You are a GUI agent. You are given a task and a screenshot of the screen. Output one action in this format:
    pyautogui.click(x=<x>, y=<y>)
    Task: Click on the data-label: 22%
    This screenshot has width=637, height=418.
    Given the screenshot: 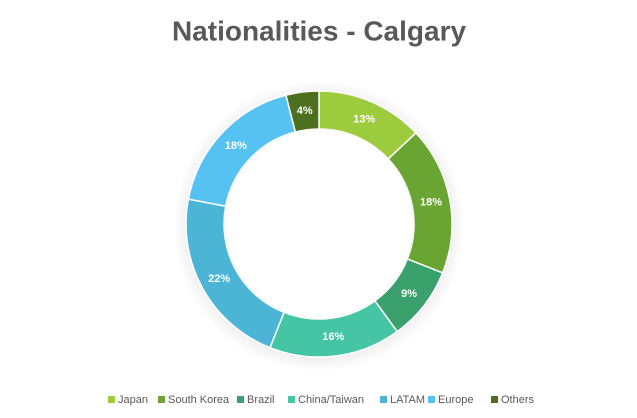 What is the action you would take?
    pyautogui.click(x=219, y=279)
    